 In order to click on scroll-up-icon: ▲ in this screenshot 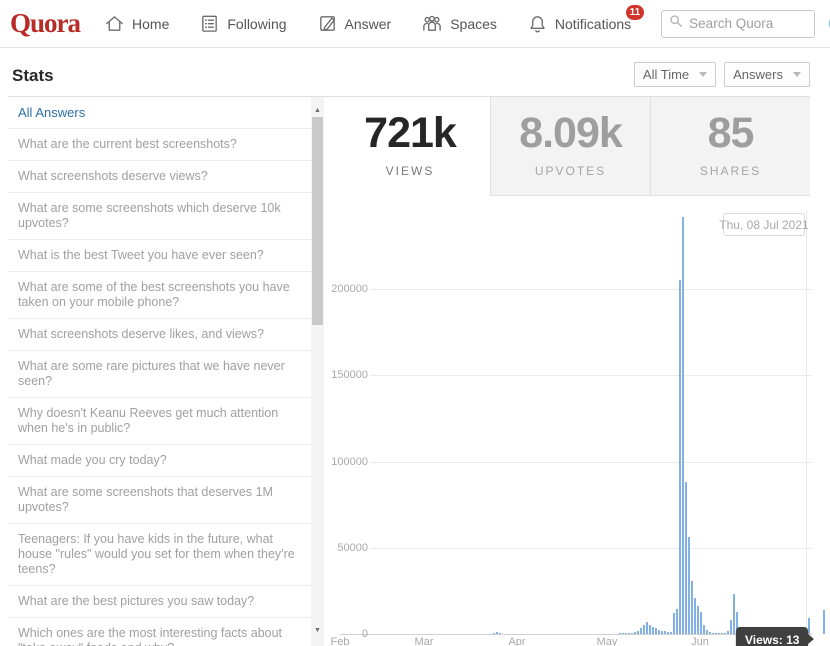, I will do `click(317, 110)`.